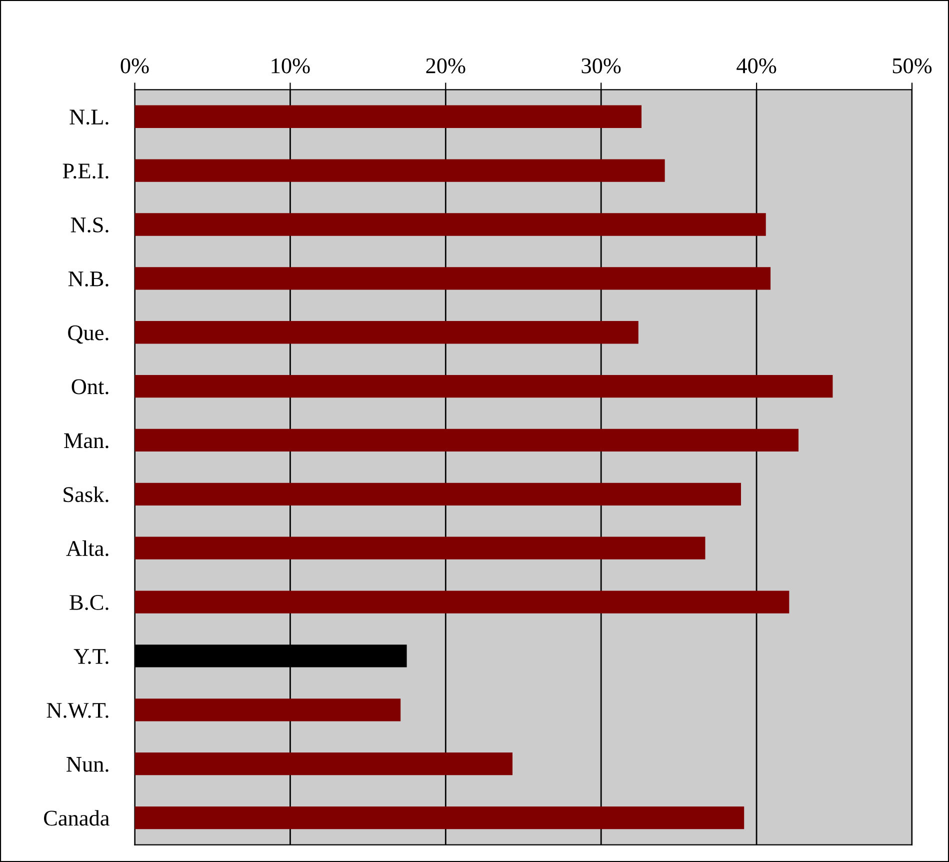 This screenshot has width=949, height=862. What do you see at coordinates (601, 66) in the screenshot?
I see `x-tick-label: 30%` at bounding box center [601, 66].